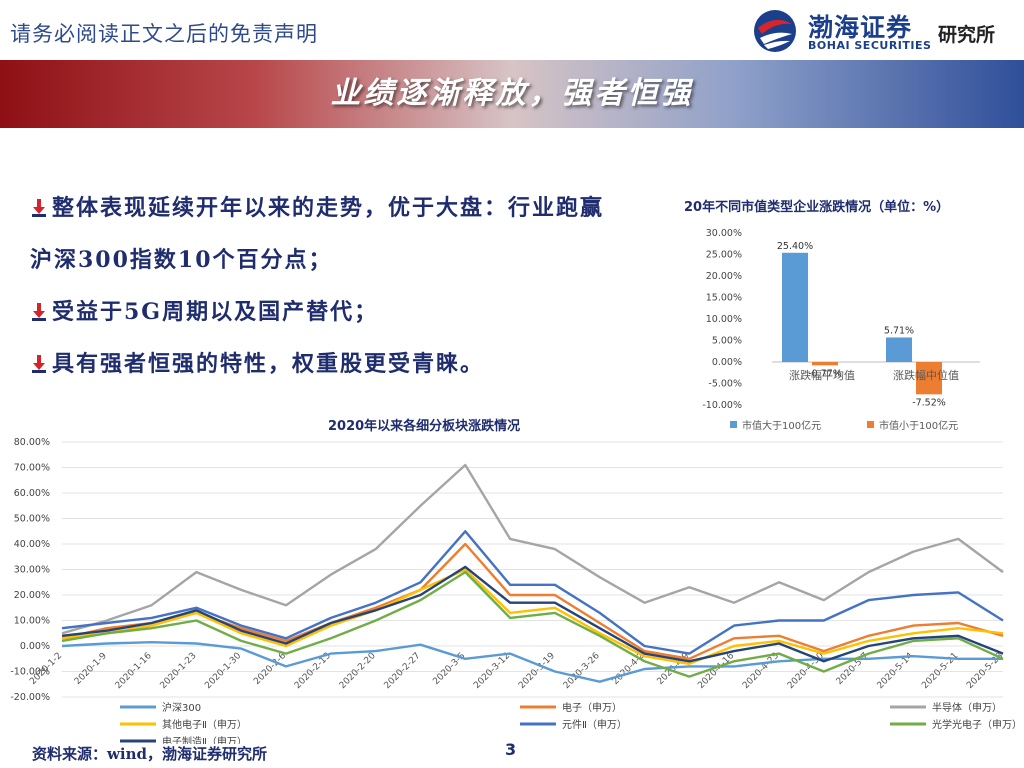 The height and width of the screenshot is (768, 1024). What do you see at coordinates (215, 312) in the screenshot?
I see `bullet-text: 受益于5G周期以及国产替代；` at bounding box center [215, 312].